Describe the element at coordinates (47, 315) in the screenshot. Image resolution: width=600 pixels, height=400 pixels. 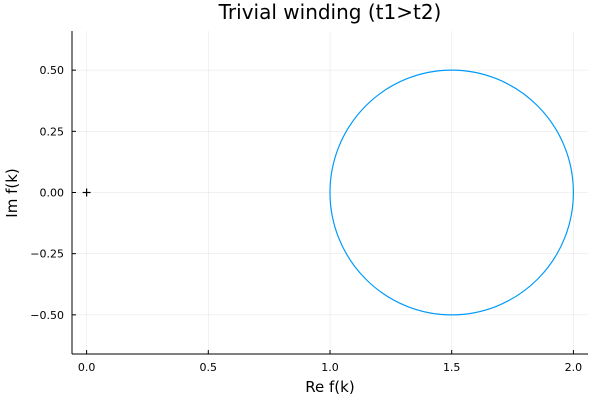
I see `y-tick-label: −0.50` at that location.